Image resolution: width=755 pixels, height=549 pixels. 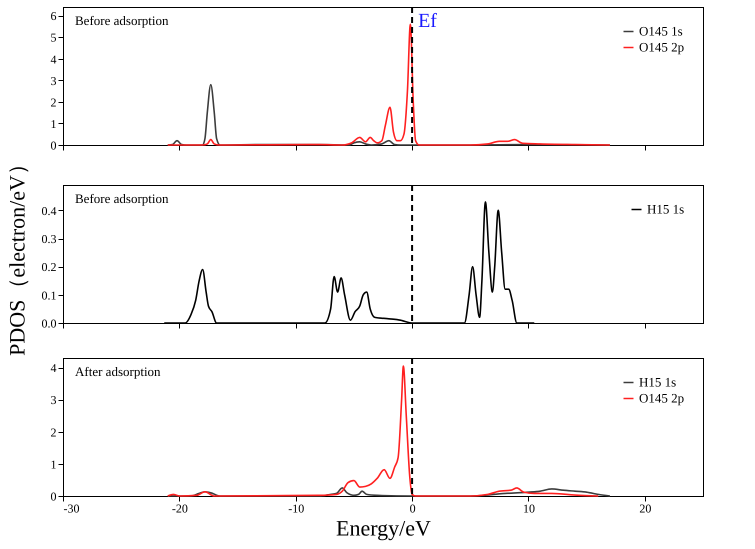 I want to click on x-tick-label: 20, so click(x=645, y=509).